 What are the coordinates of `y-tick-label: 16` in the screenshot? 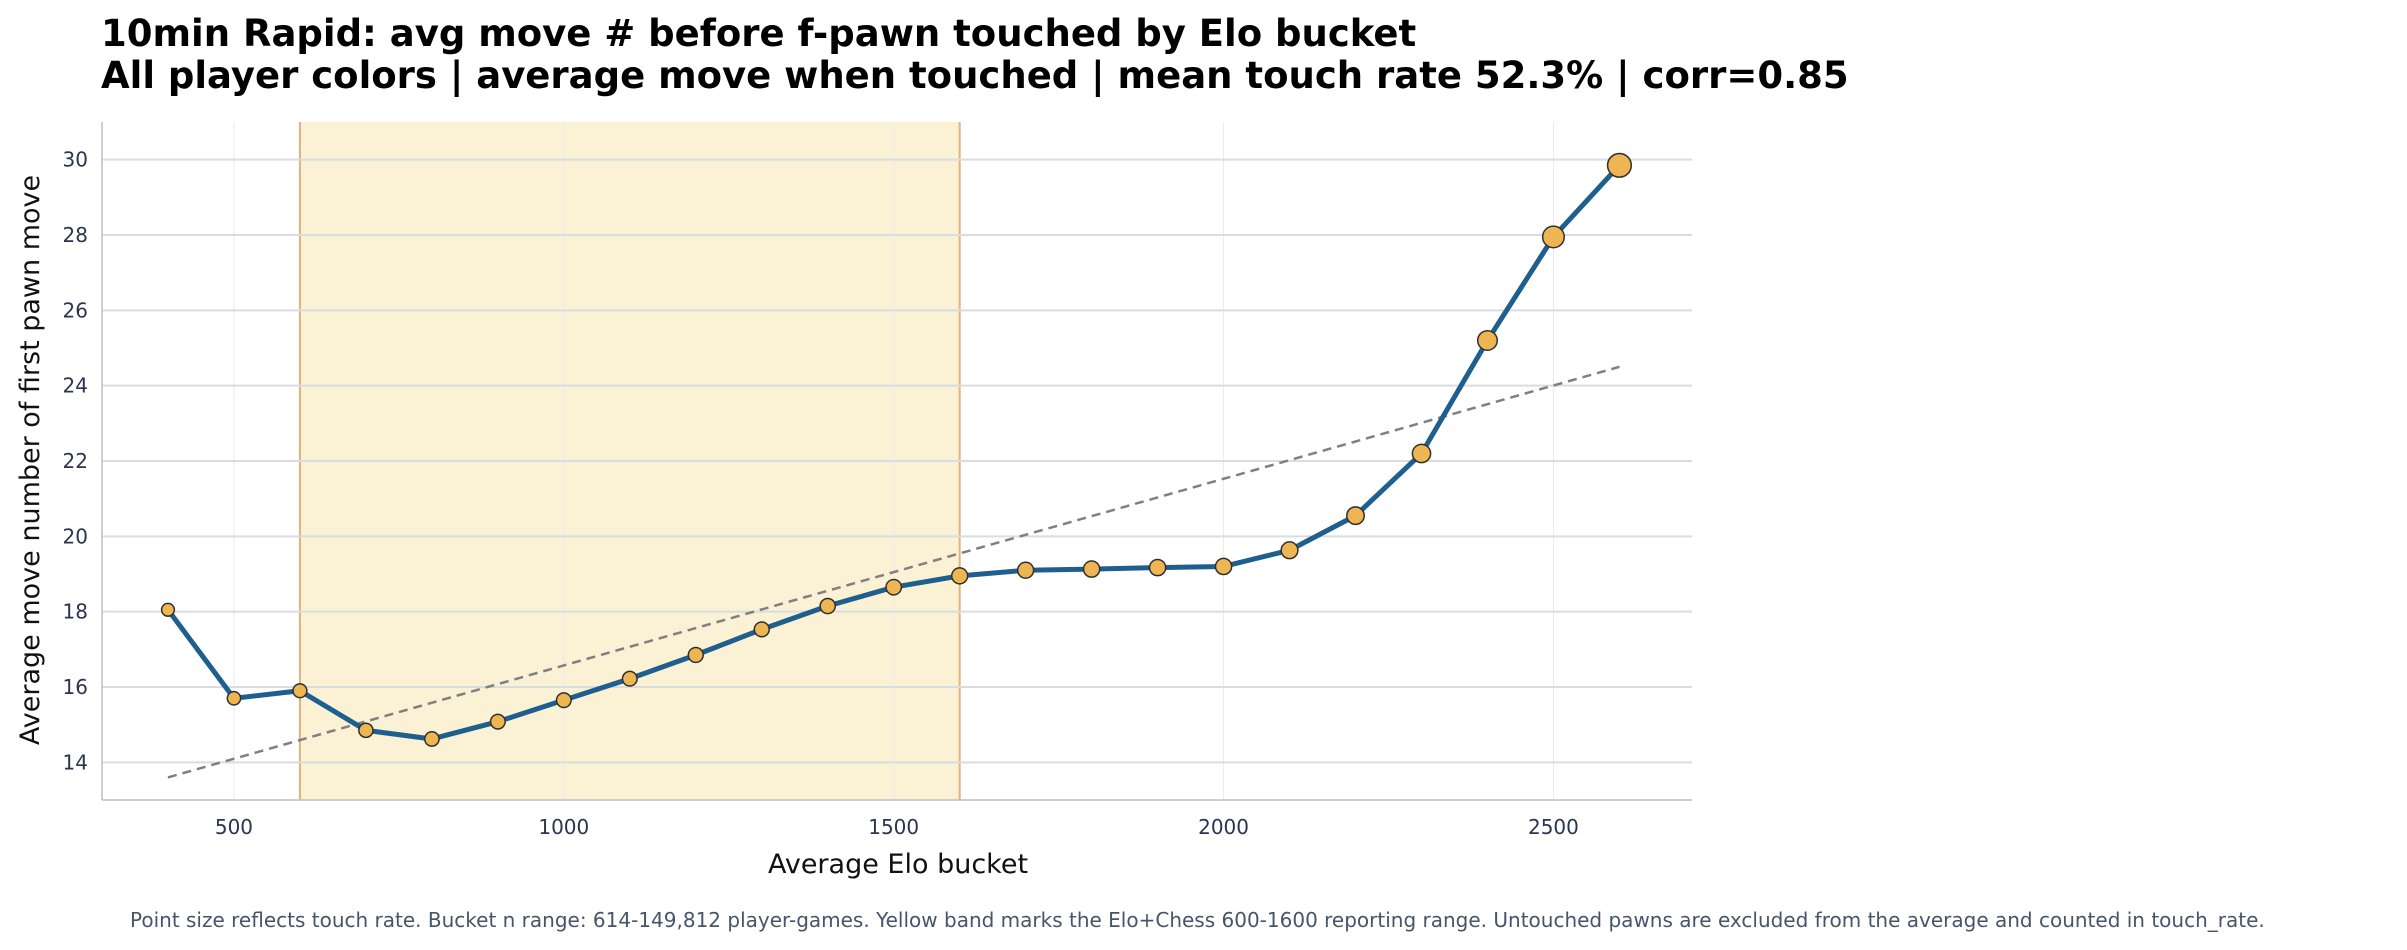 It's located at (75, 687).